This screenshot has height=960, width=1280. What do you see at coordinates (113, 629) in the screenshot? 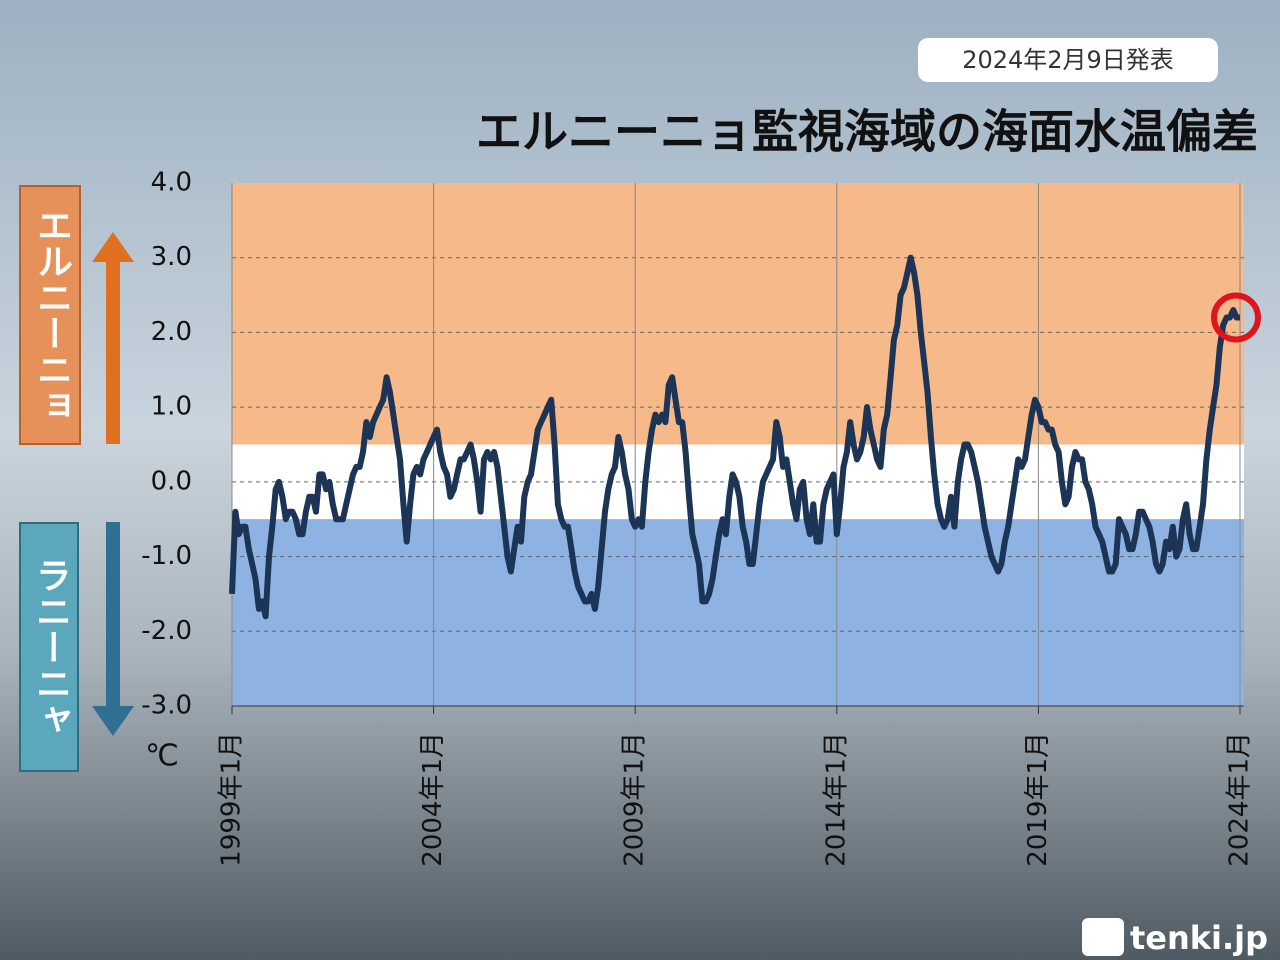
I see `down-arrow` at bounding box center [113, 629].